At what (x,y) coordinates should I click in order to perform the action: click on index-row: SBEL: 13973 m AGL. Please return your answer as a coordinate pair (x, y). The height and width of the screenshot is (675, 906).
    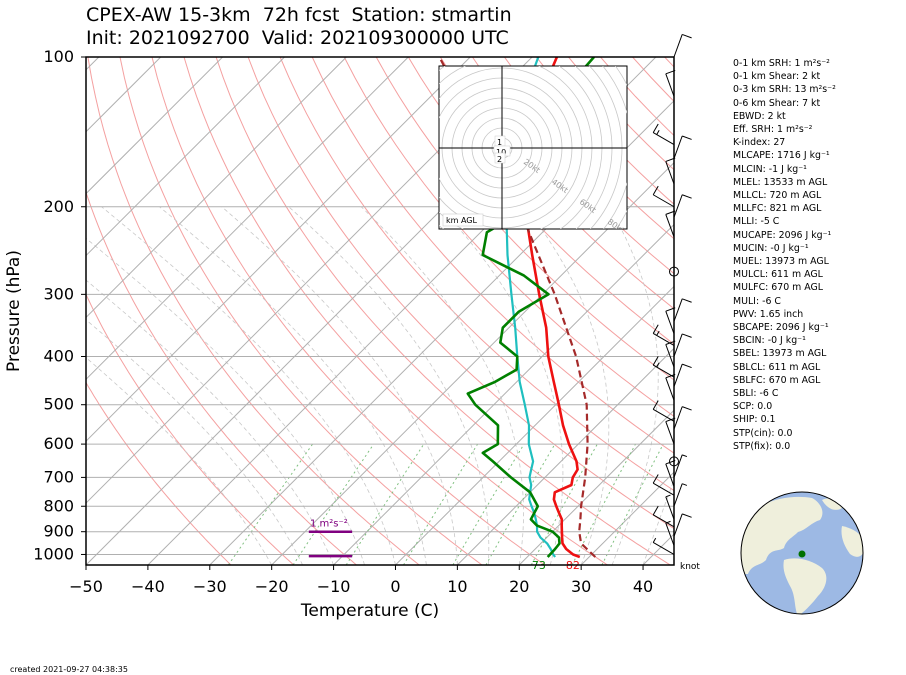
    Looking at the image, I should click on (780, 354).